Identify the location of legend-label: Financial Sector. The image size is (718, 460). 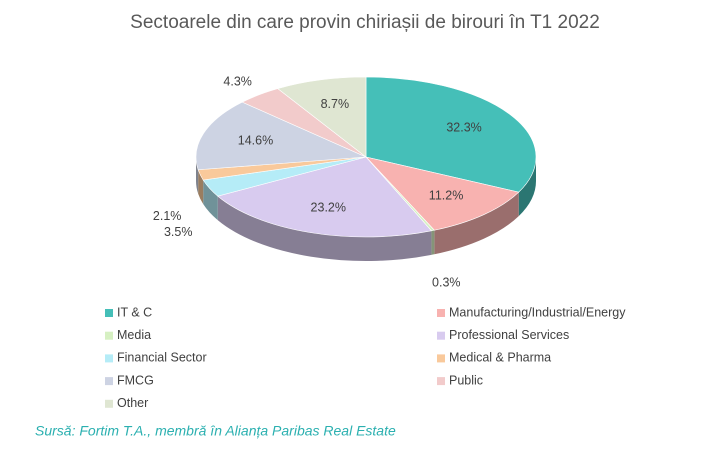
(162, 358).